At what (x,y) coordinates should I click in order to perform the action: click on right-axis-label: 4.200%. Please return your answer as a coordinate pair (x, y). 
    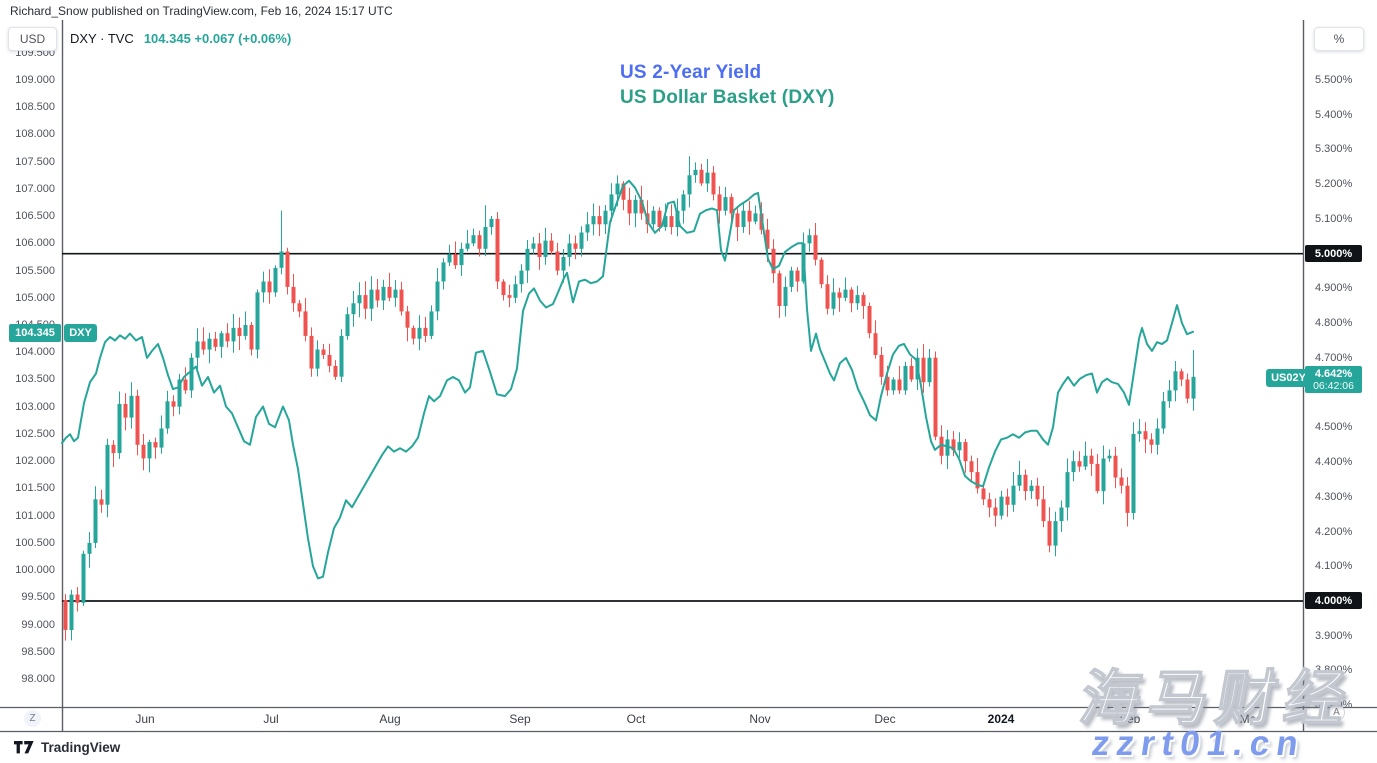
    Looking at the image, I should click on (1334, 531).